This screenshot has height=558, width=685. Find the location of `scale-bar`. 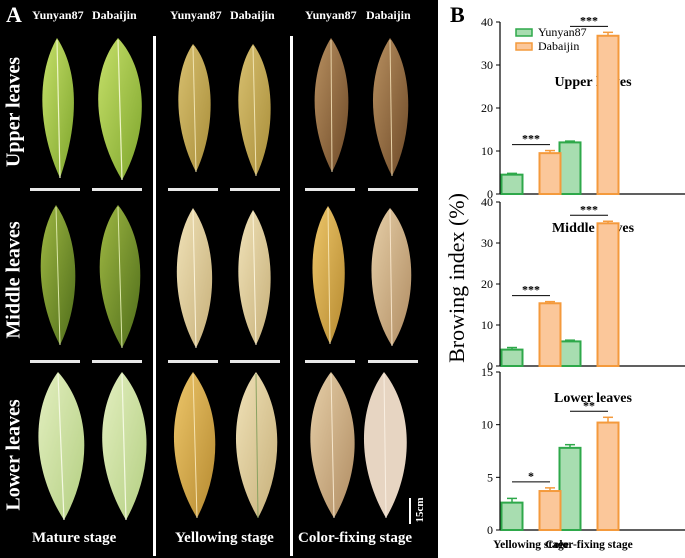

scale-bar is located at coordinates (410, 511).